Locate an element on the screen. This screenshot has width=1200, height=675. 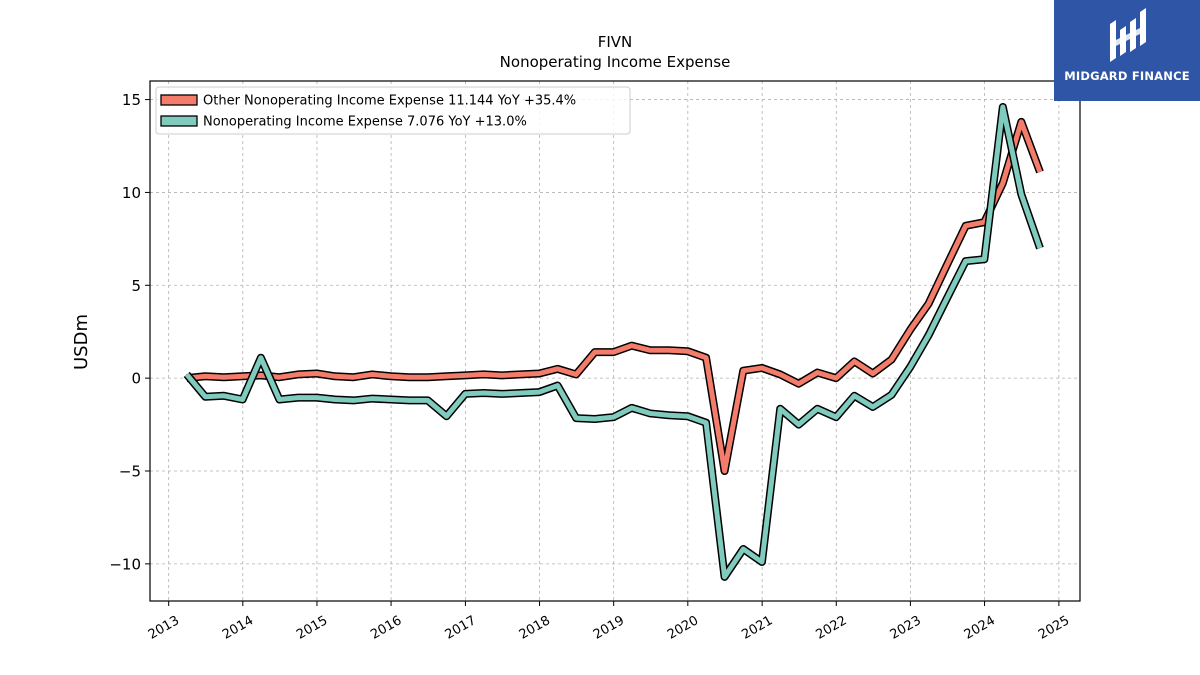
chart-title: FIVN is located at coordinates (615, 42).